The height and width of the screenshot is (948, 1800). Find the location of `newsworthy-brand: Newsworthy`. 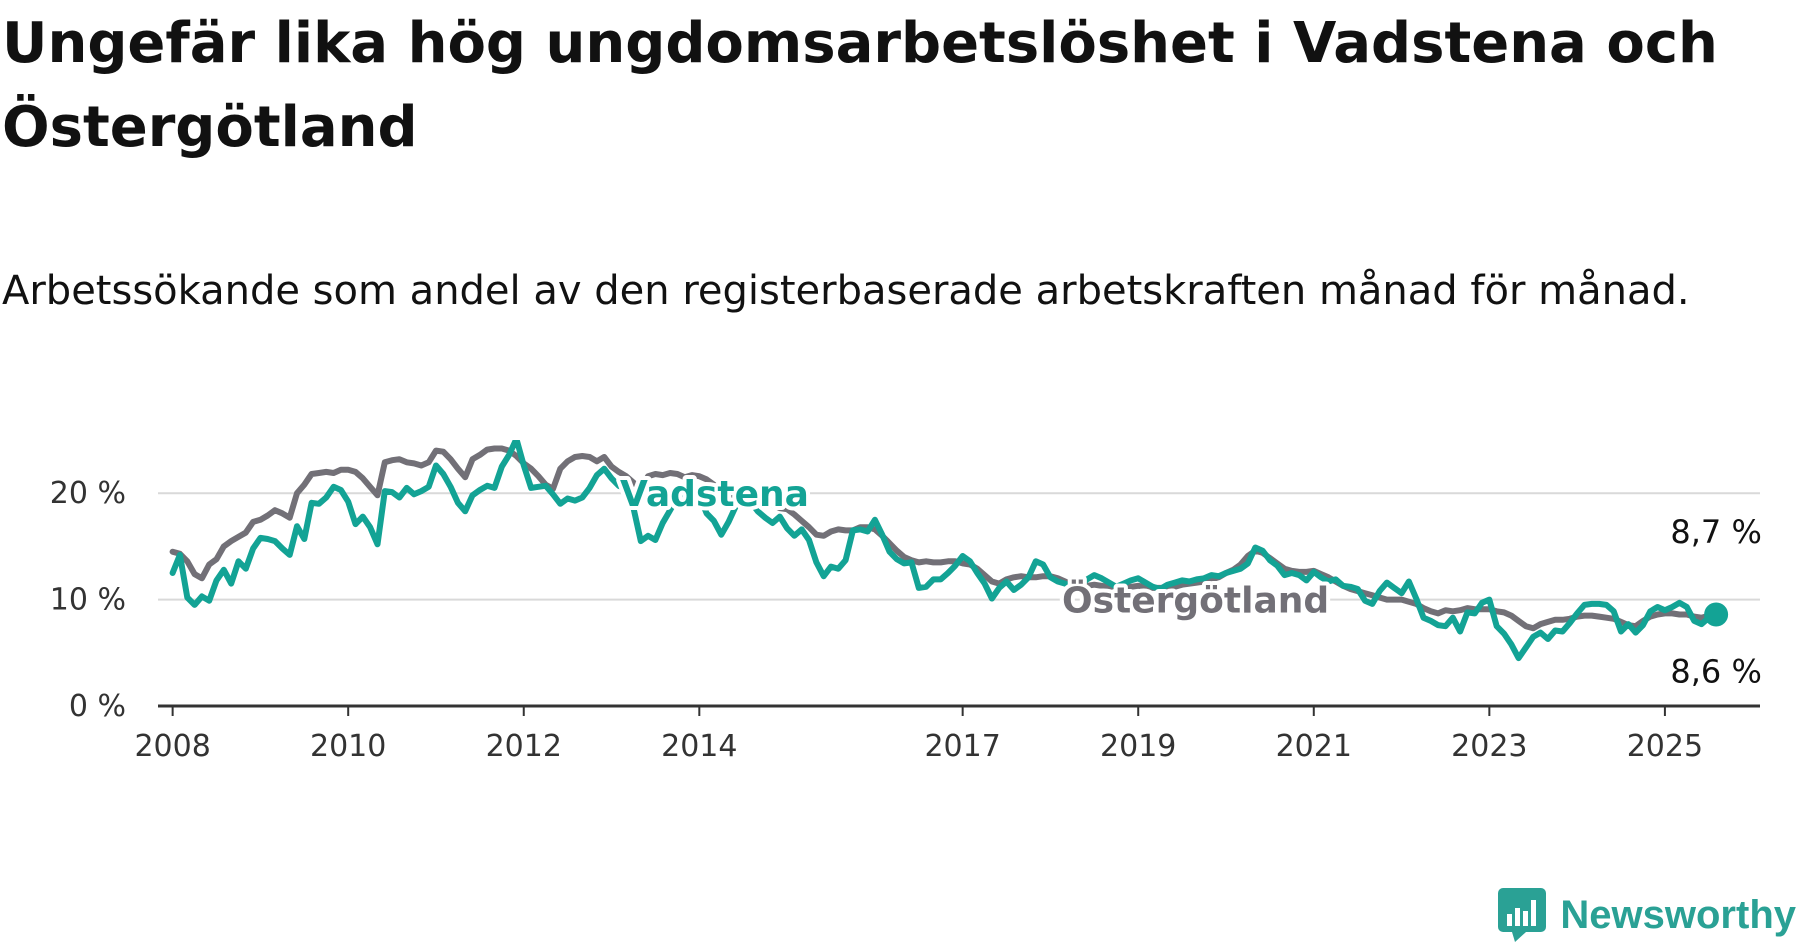

newsworthy-brand: Newsworthy is located at coordinates (1646, 915).